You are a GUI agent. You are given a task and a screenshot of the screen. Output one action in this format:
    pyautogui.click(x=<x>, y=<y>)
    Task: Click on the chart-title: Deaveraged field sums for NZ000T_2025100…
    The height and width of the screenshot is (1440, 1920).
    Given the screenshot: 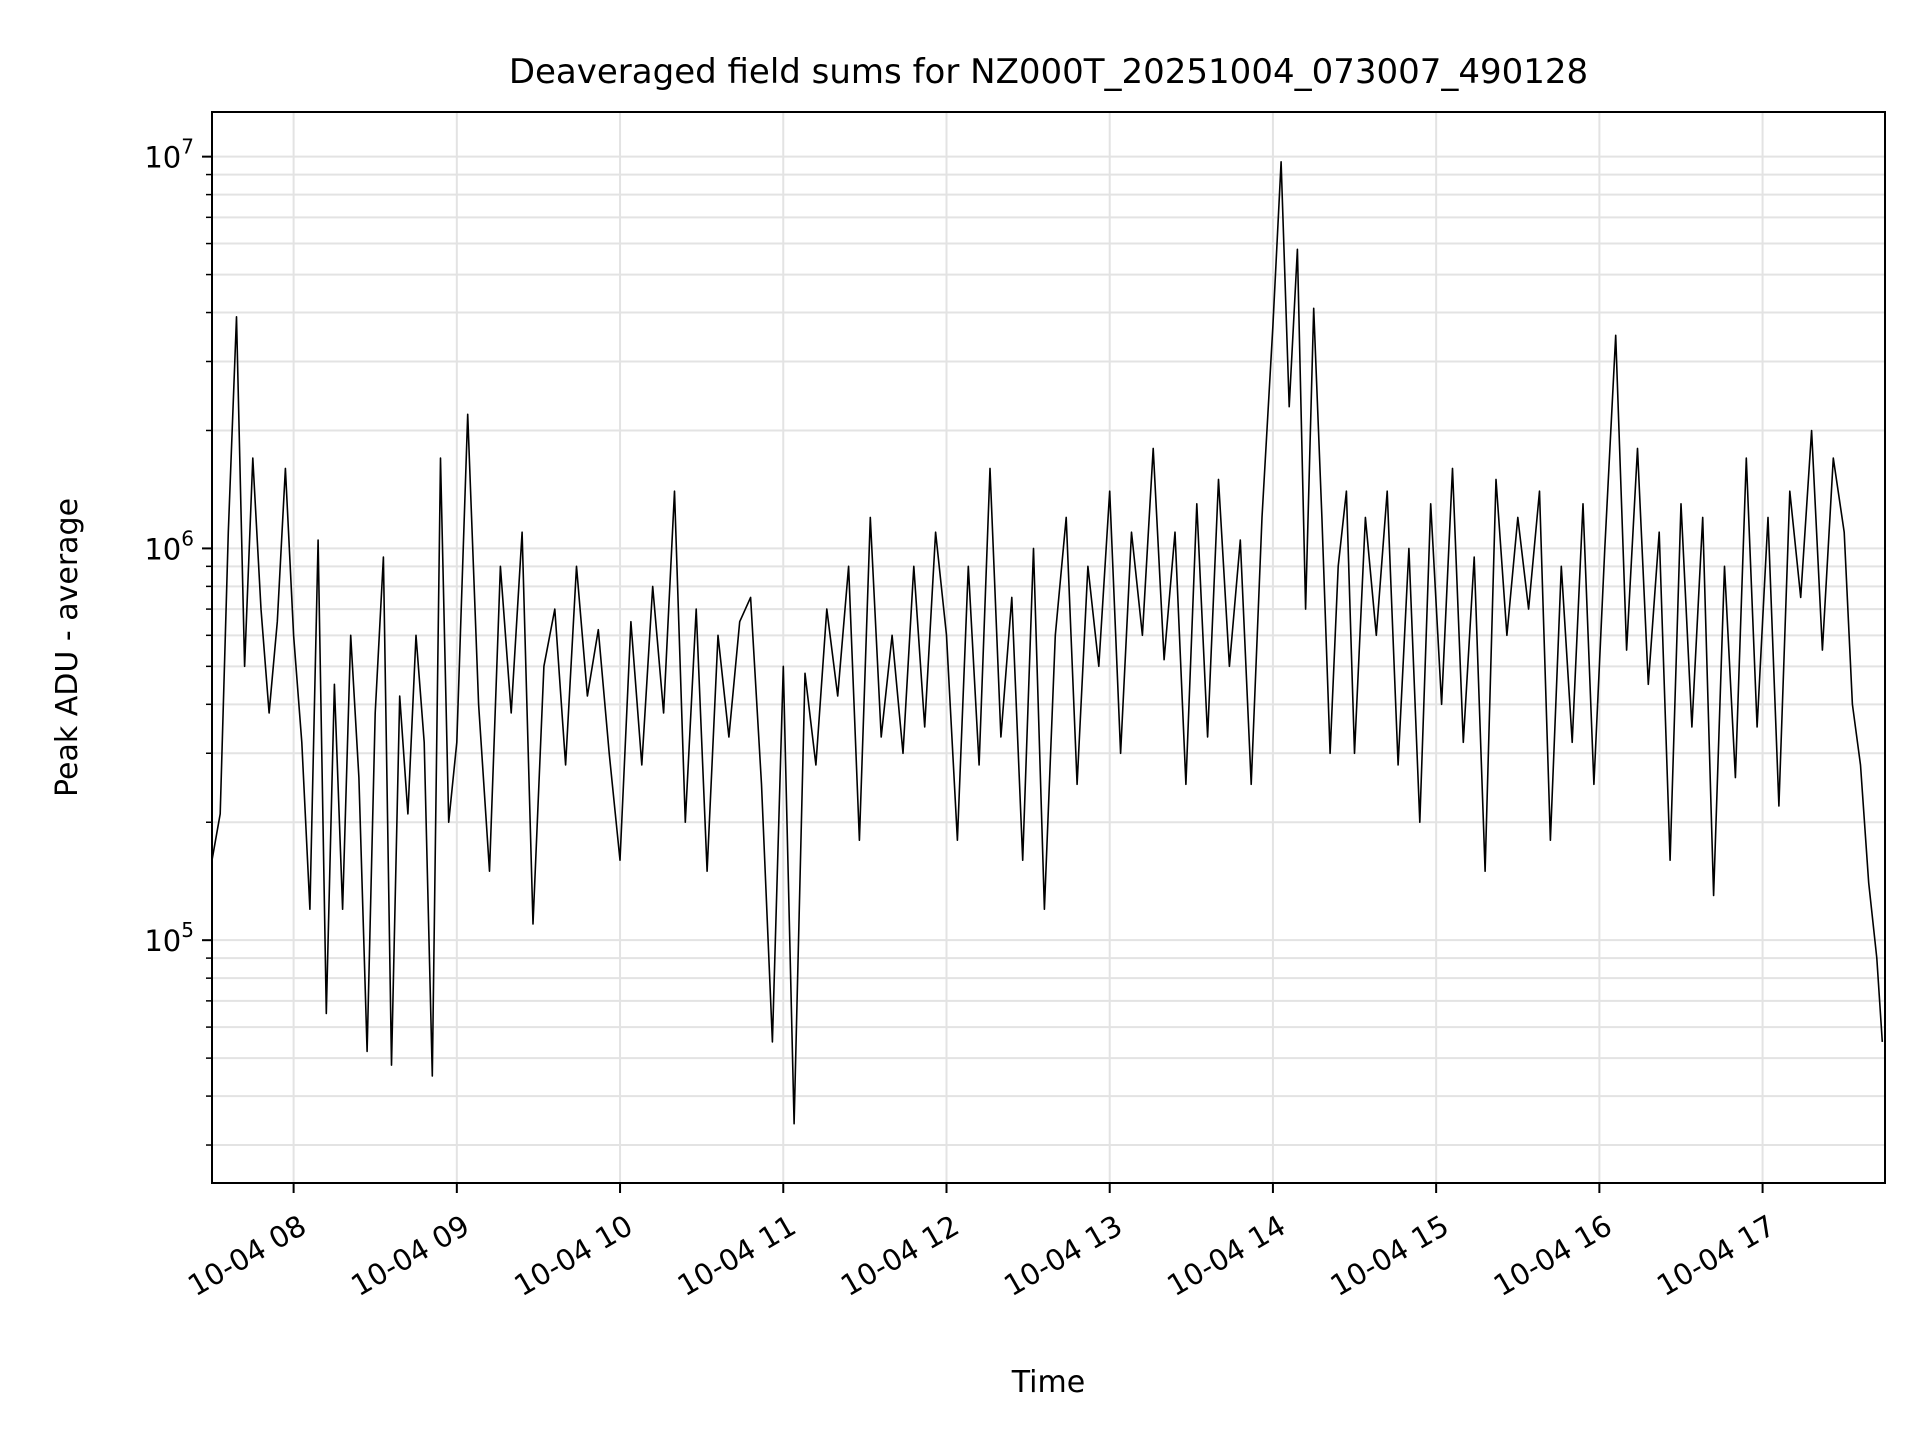 What is the action you would take?
    pyautogui.click(x=1048, y=72)
    